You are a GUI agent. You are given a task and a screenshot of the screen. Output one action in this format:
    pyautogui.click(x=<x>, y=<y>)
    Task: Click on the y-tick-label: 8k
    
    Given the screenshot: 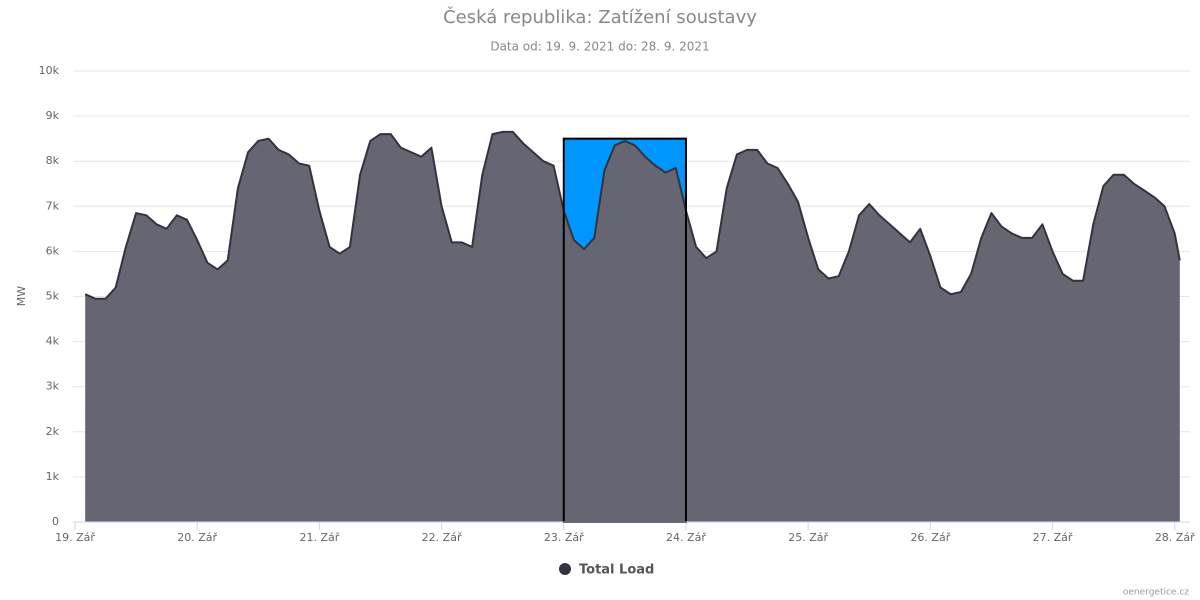 What is the action you would take?
    pyautogui.click(x=53, y=160)
    